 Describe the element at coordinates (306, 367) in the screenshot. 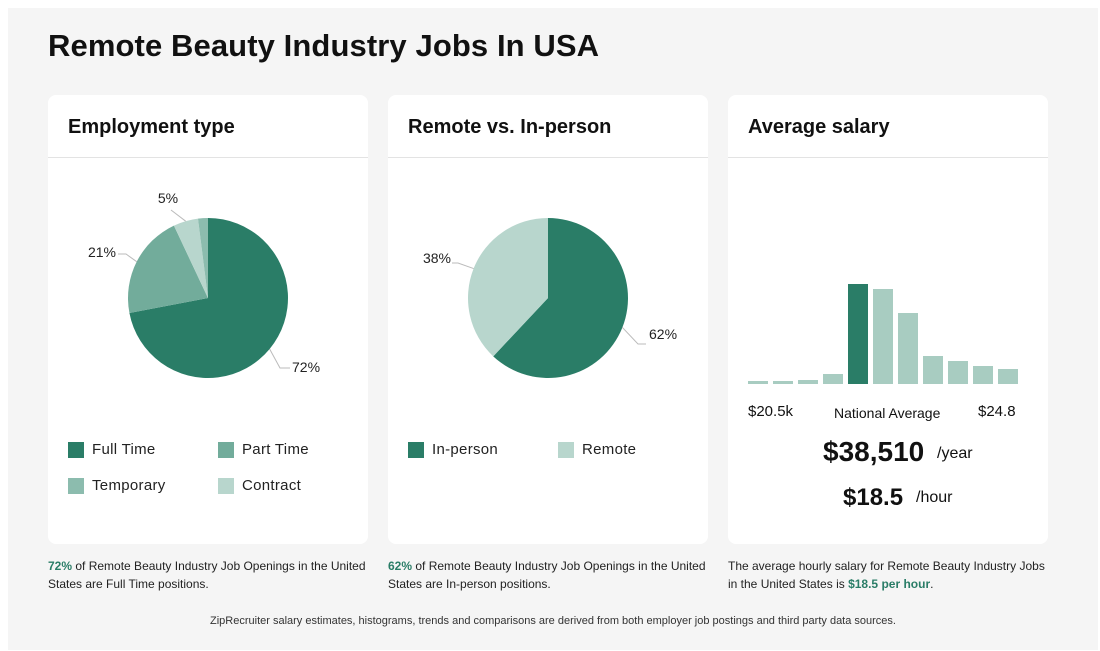

I see `pie-data-label: 72%` at that location.